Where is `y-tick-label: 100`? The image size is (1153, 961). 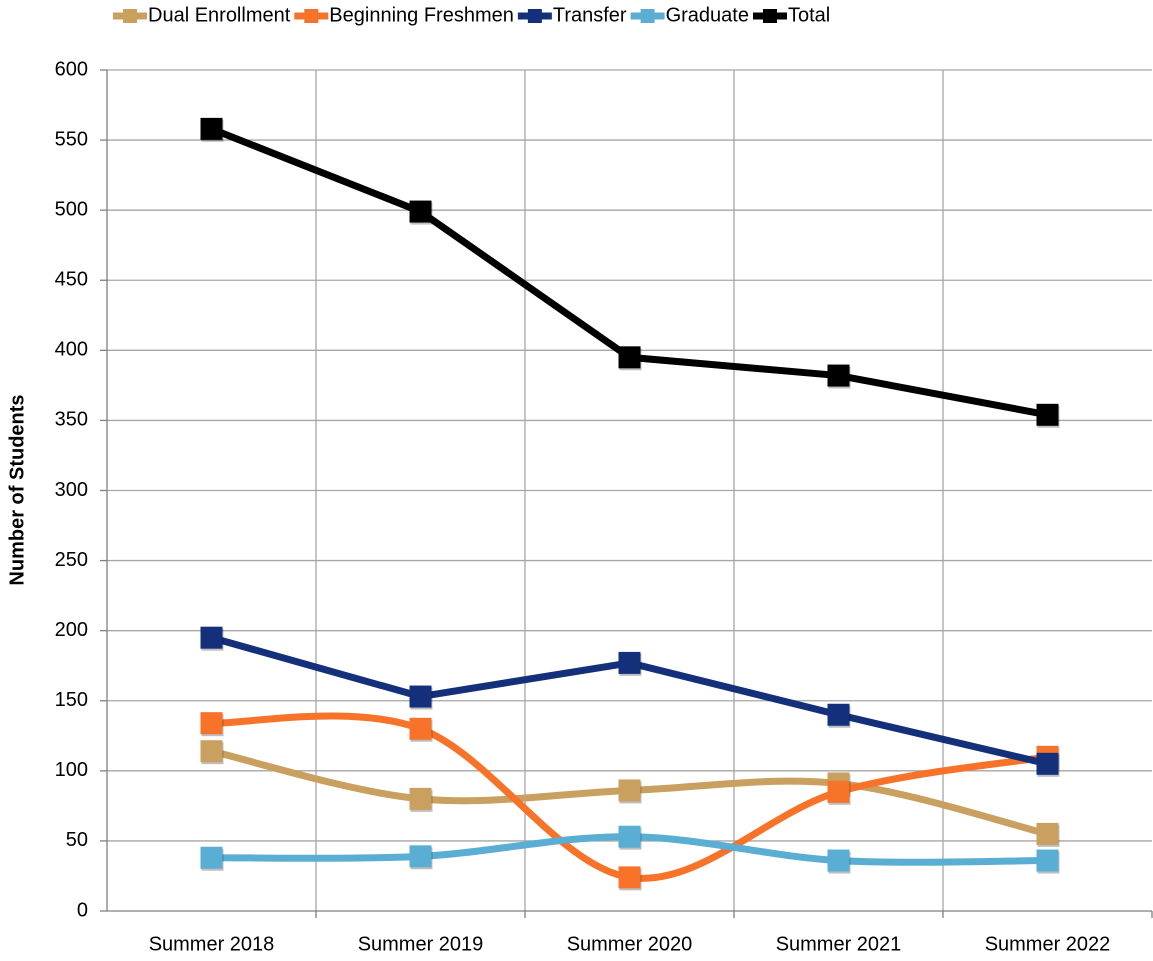 y-tick-label: 100 is located at coordinates (71, 770).